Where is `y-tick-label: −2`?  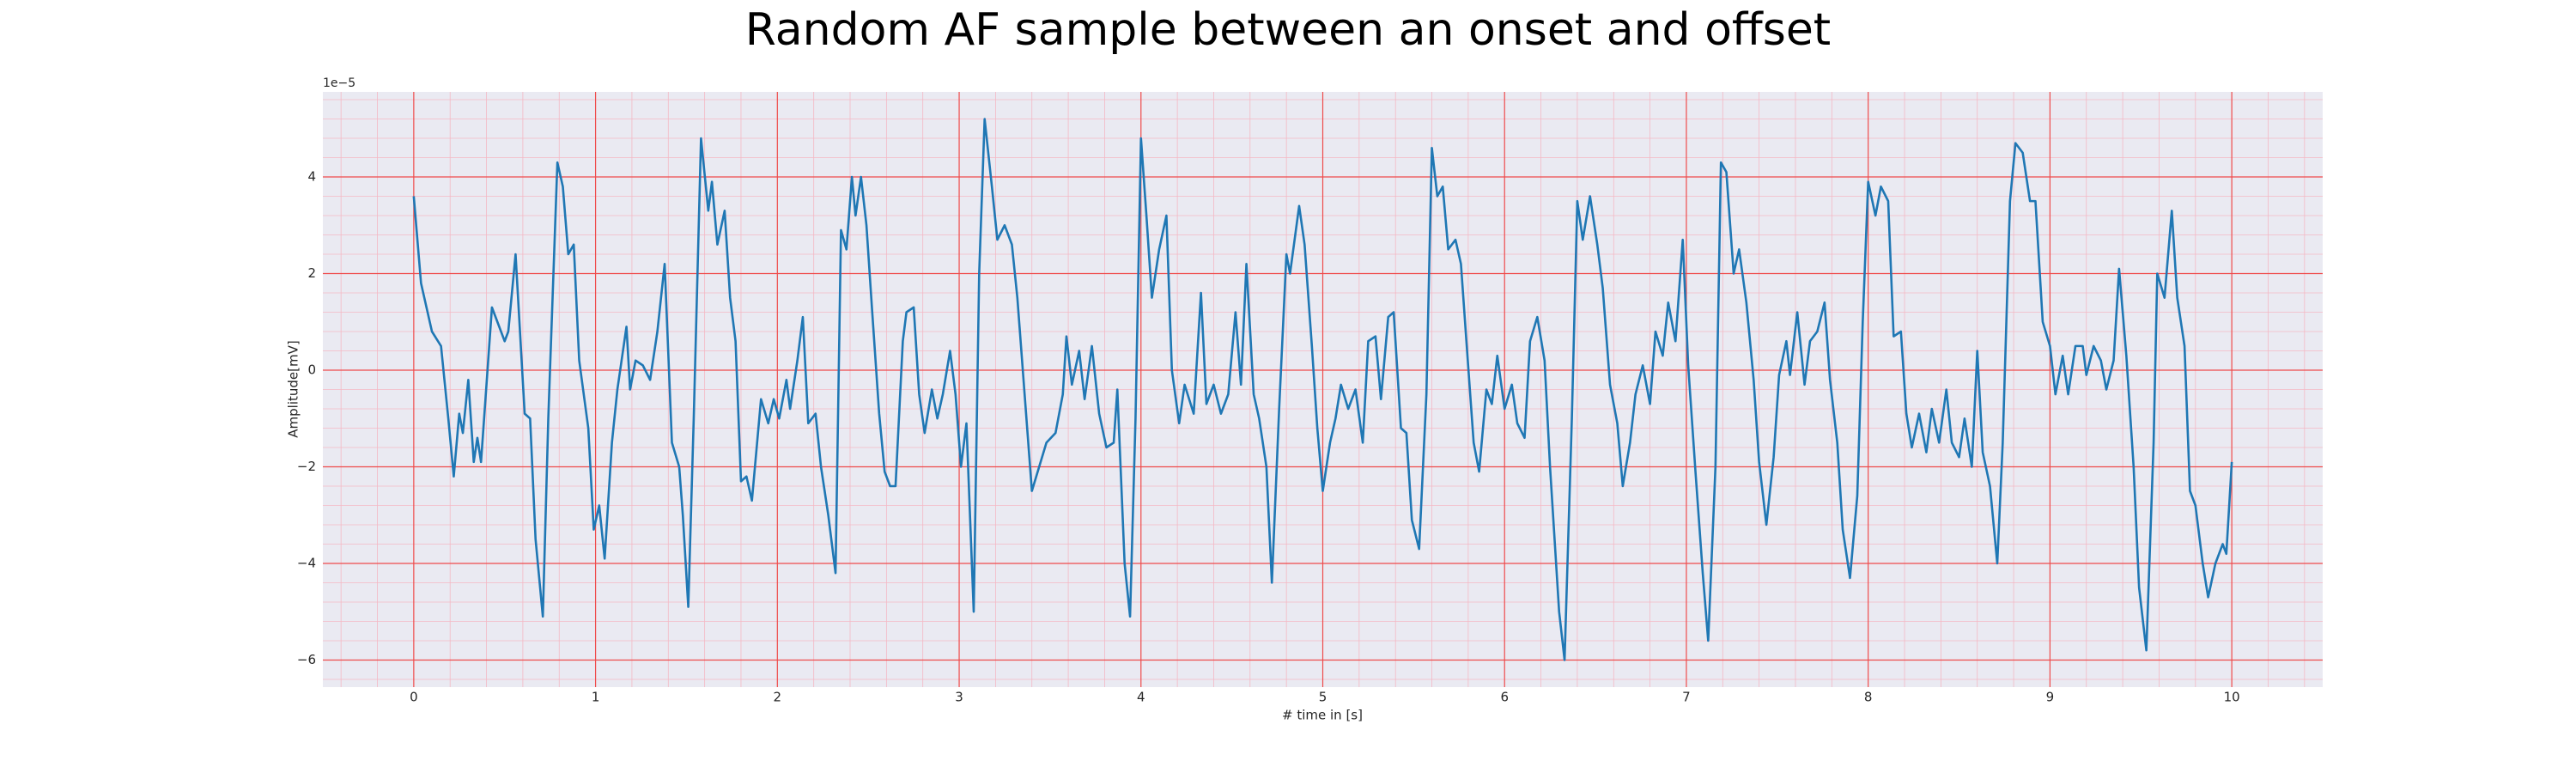 y-tick-label: −2 is located at coordinates (306, 466).